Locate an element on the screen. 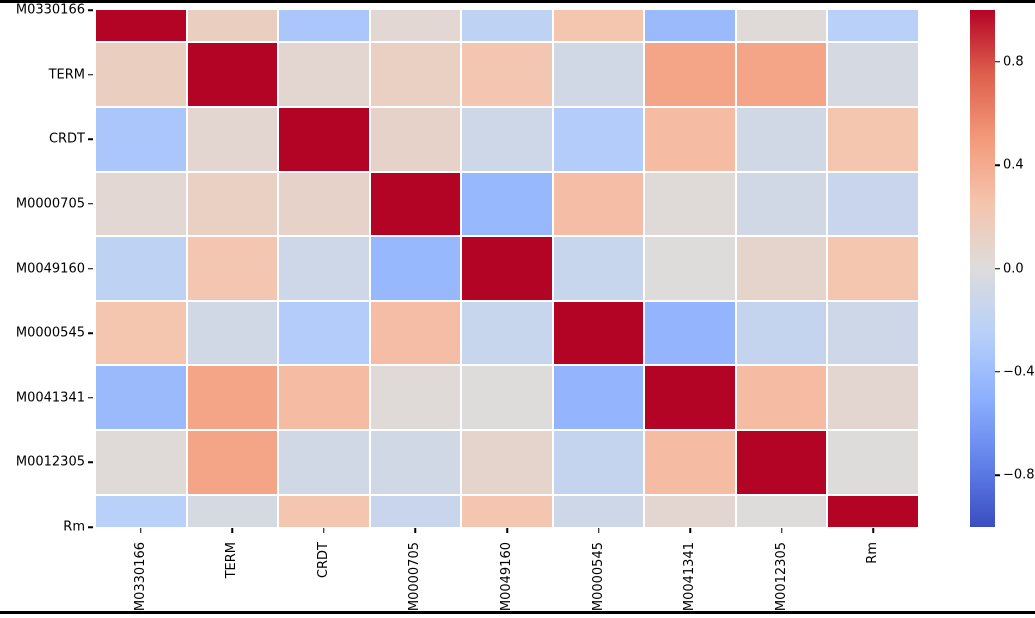 The image size is (1035, 618). y-tick-label: M0330166 is located at coordinates (50, 10).